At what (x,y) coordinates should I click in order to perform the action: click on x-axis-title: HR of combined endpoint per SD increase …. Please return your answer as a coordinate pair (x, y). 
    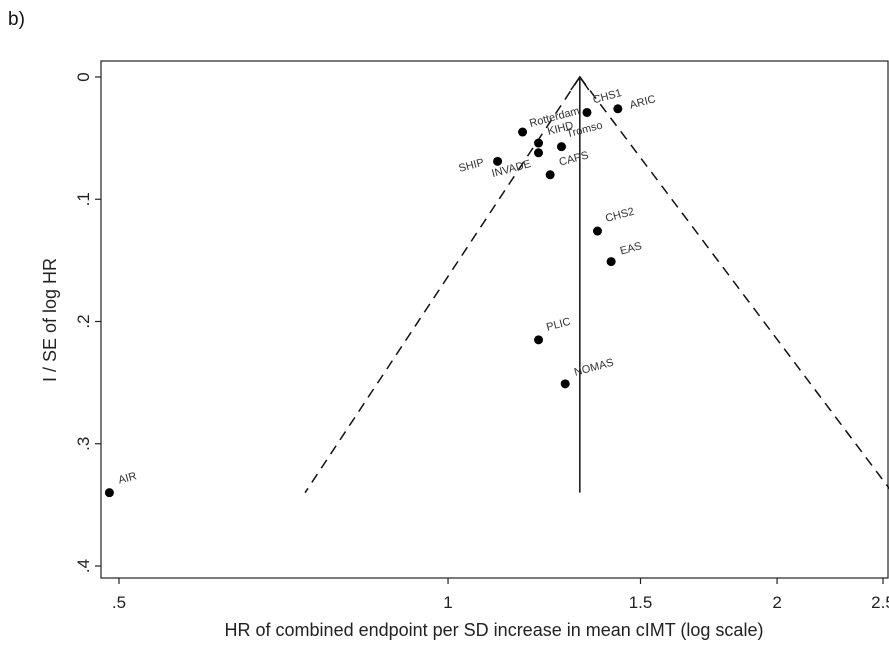
    Looking at the image, I should click on (494, 630).